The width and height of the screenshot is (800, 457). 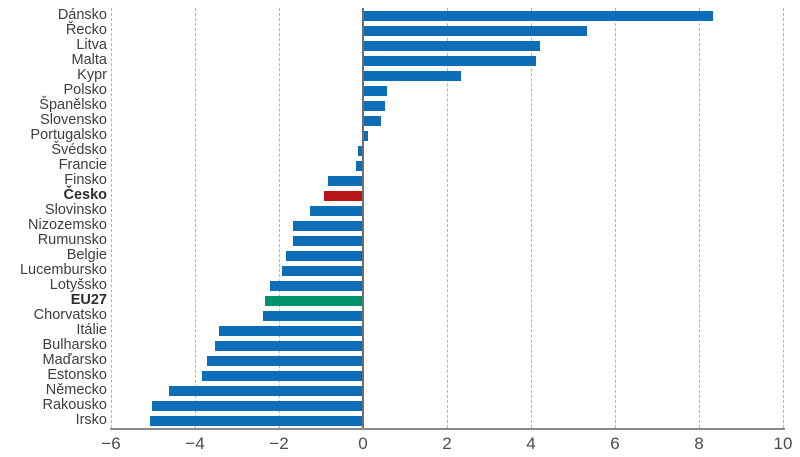 I want to click on category-label: Finsko, so click(x=85, y=180).